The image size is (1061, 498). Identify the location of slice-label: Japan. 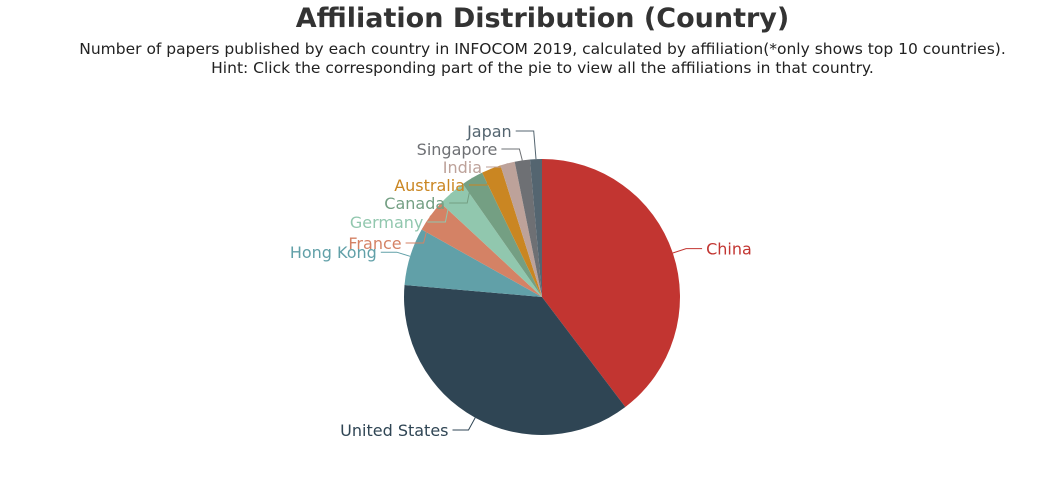
(489, 131).